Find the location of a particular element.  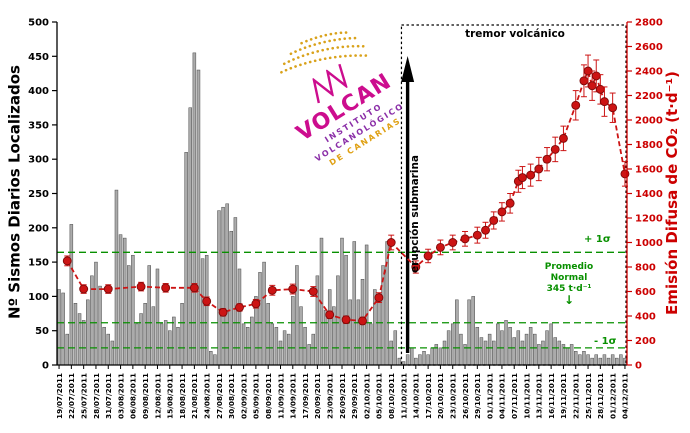

svg-text: 350 is located at coordinates (38, 125).